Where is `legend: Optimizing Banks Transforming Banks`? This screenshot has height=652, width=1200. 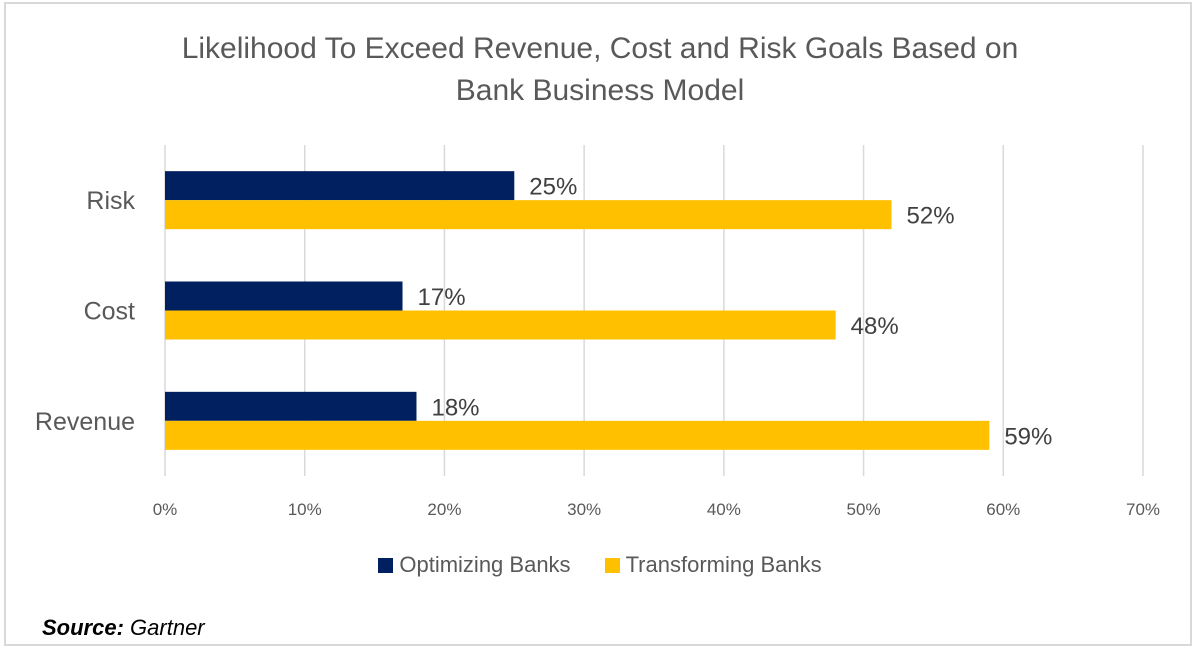 legend: Optimizing Banks Transforming Banks is located at coordinates (600, 565).